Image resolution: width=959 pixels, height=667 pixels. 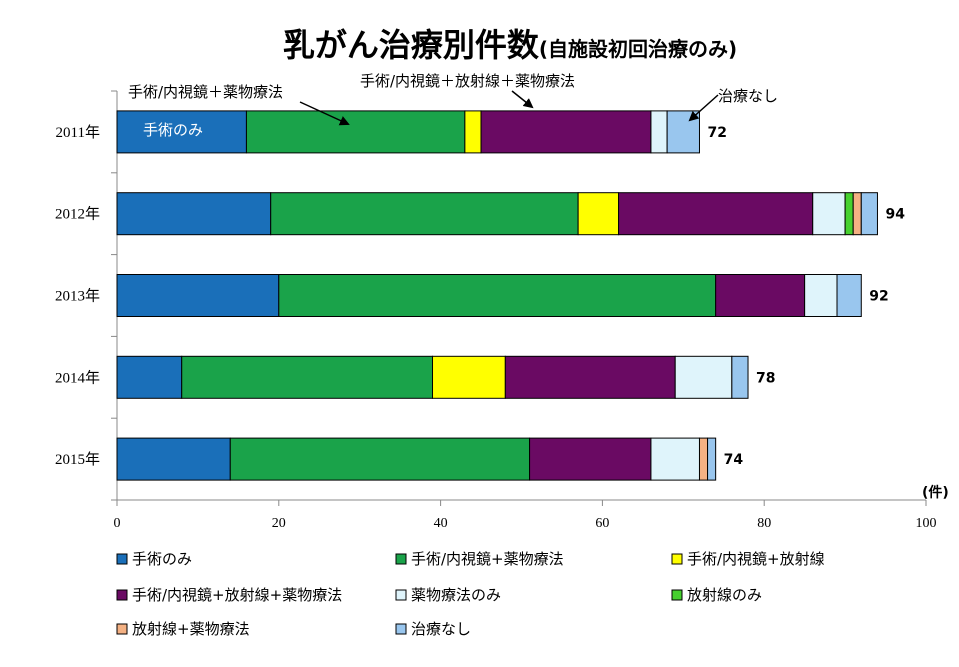 What do you see at coordinates (441, 523) in the screenshot?
I see `x-tick-label: 40` at bounding box center [441, 523].